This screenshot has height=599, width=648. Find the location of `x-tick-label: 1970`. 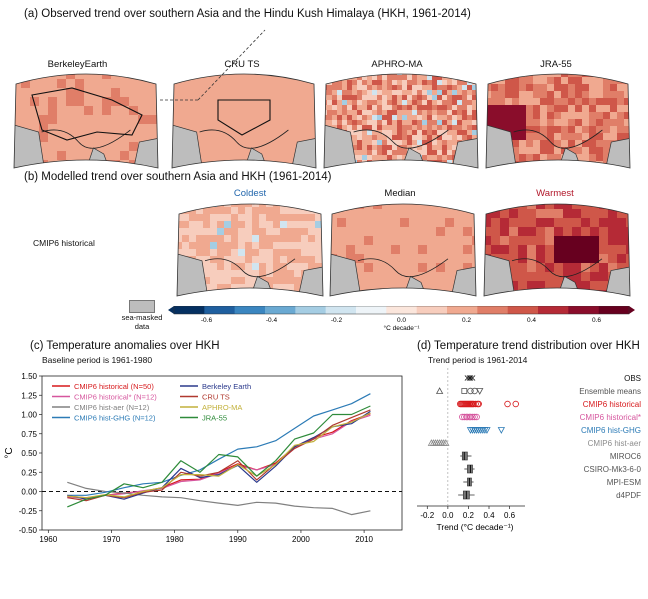

x-tick-label: 1970 is located at coordinates (112, 539).